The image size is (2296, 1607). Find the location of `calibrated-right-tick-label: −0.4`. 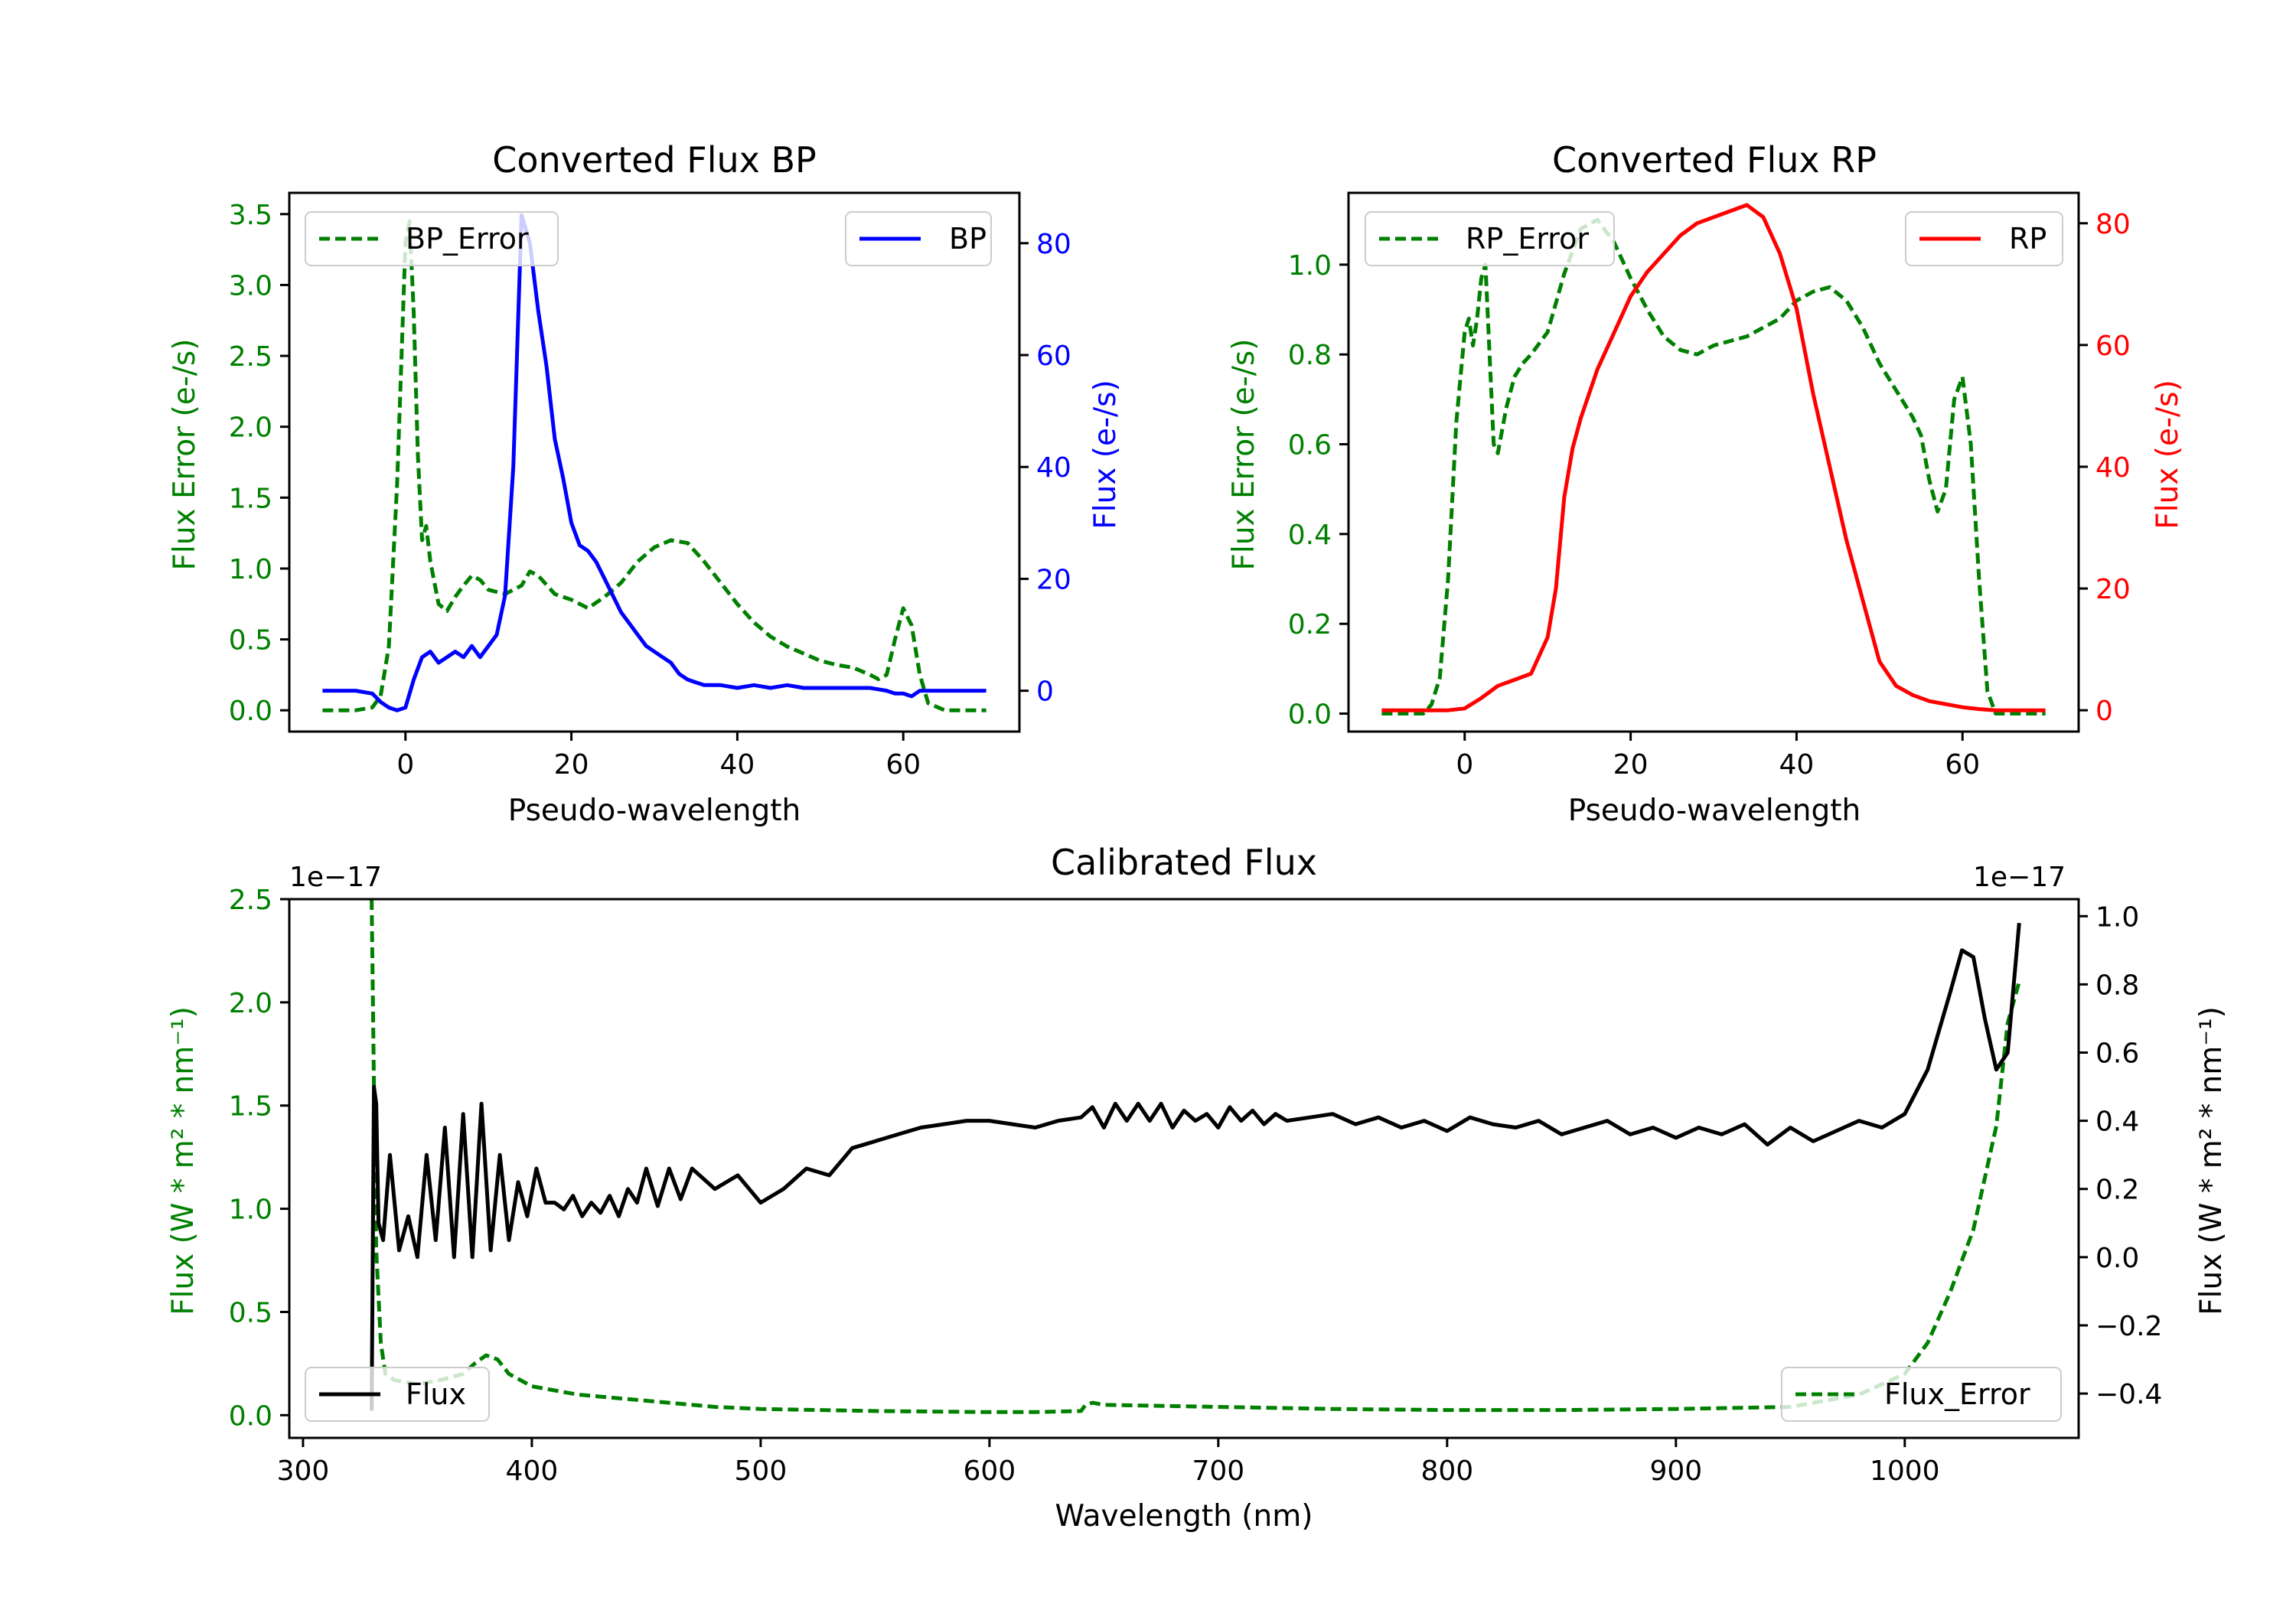

calibrated-right-tick-label: −0.4 is located at coordinates (2128, 1394).